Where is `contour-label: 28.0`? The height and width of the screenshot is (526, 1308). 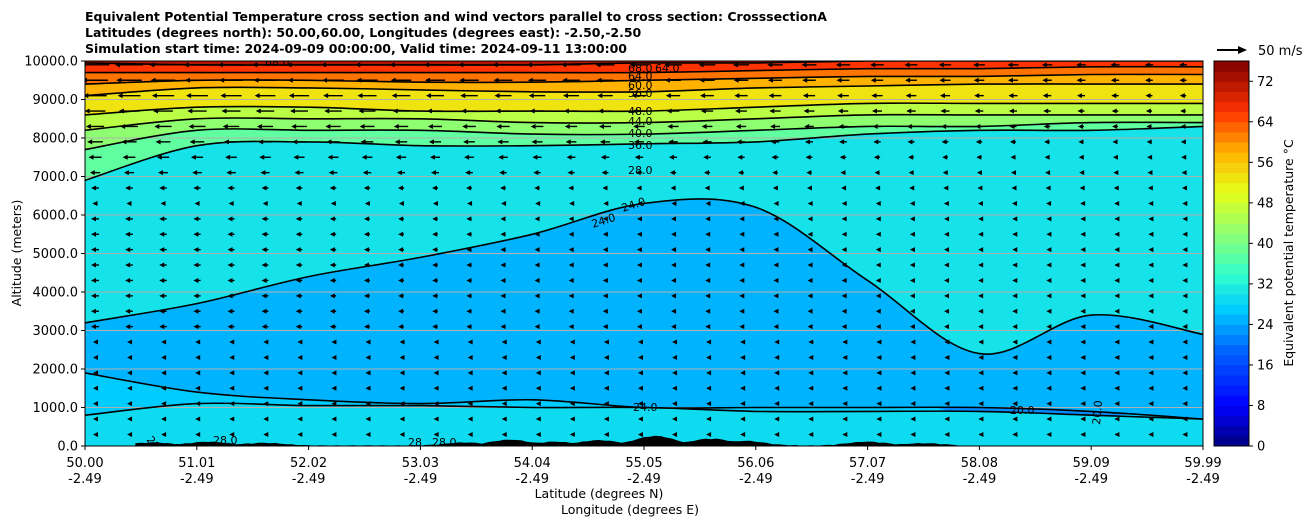 contour-label: 28.0 is located at coordinates (640, 170).